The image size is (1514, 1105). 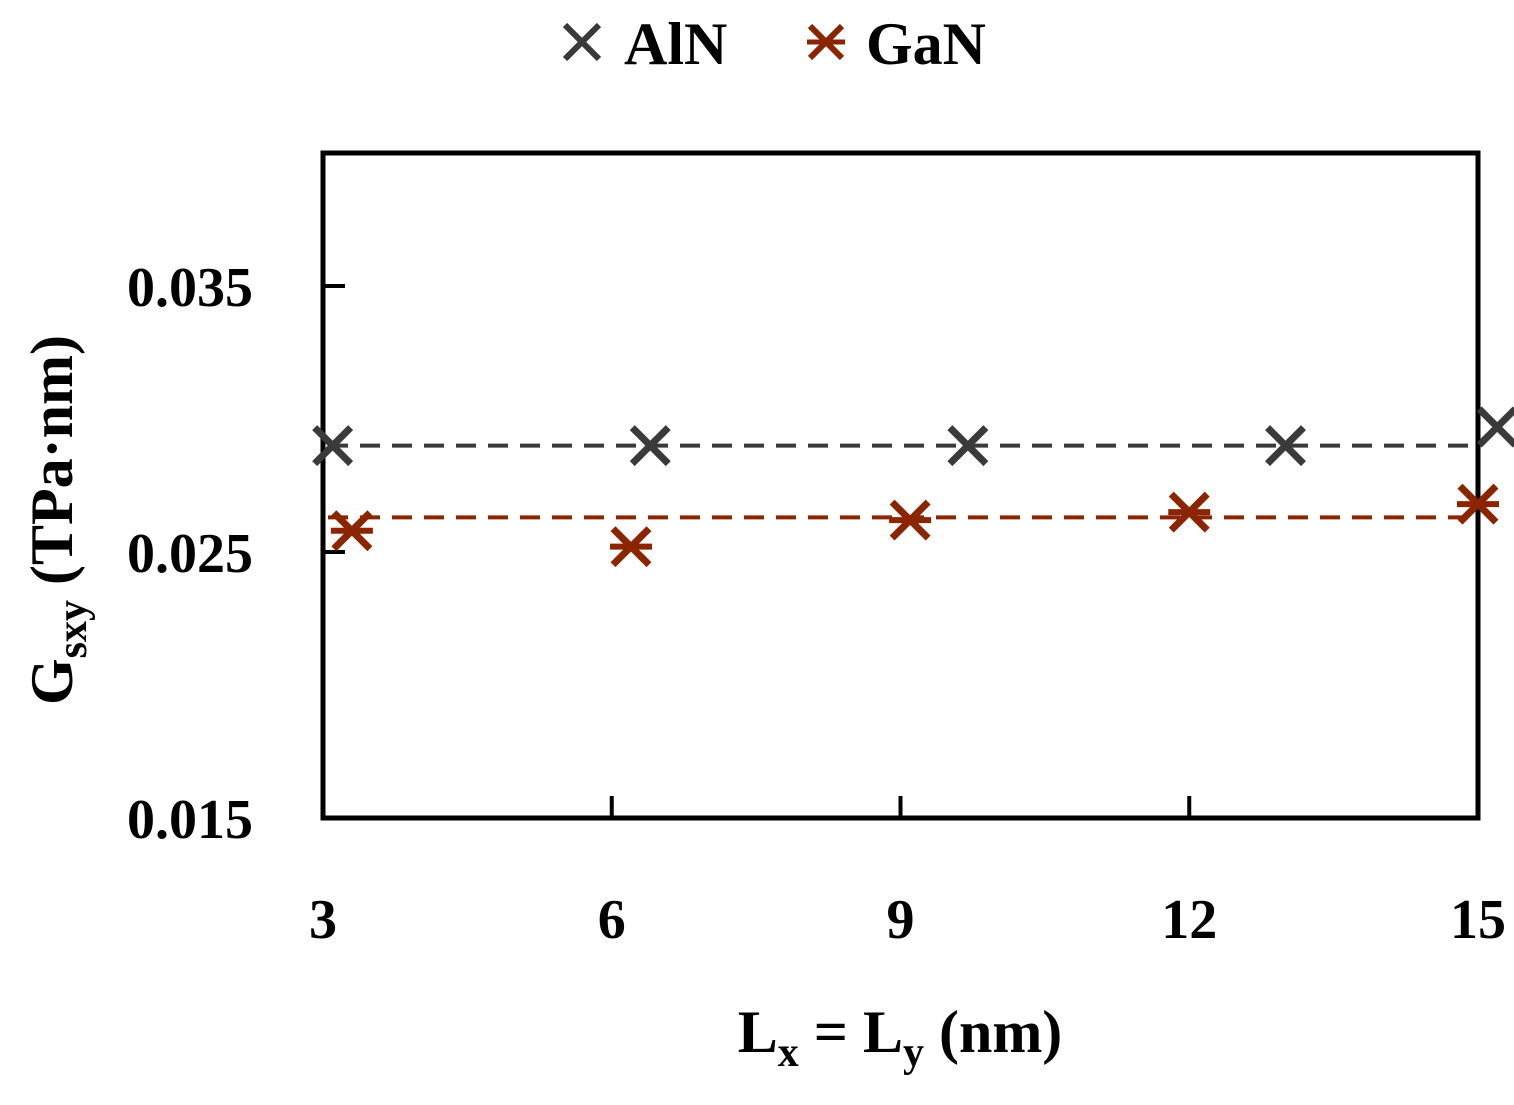 What do you see at coordinates (190, 554) in the screenshot?
I see `y-tick-label: 0.025` at bounding box center [190, 554].